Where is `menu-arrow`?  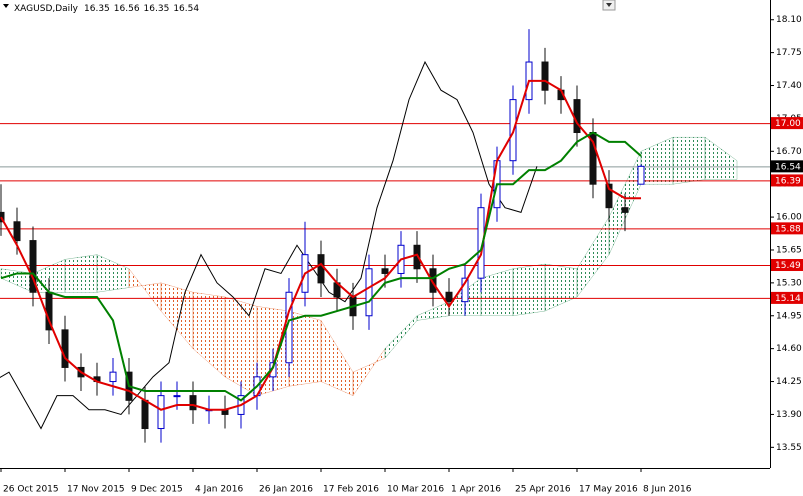 menu-arrow is located at coordinates (6, 6).